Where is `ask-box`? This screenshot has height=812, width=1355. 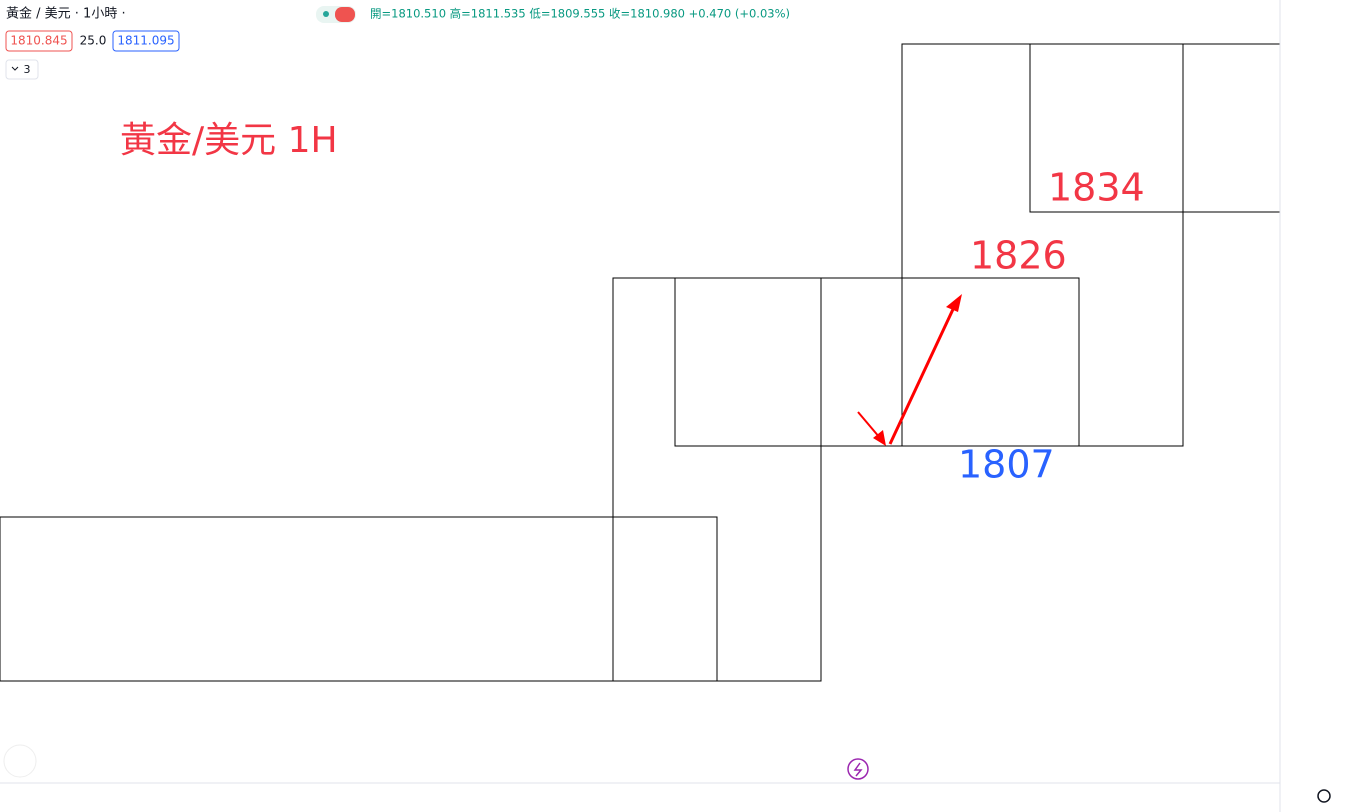
ask-box is located at coordinates (146, 41).